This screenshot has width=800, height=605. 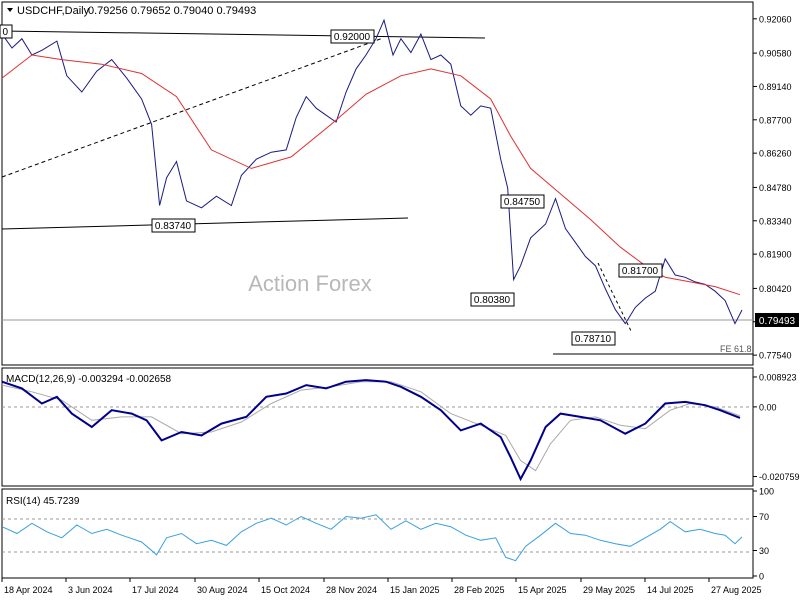 I want to click on x-tick-label: 14 Jul 2025, so click(x=670, y=590).